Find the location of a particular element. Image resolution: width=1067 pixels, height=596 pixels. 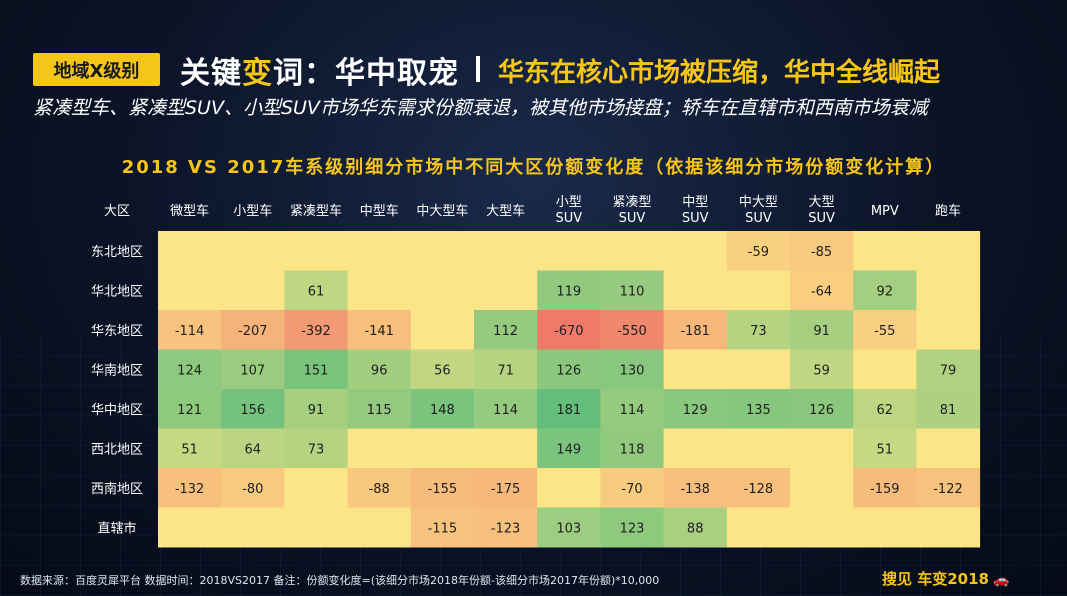

title-suffix: 词：华中取宠 is located at coordinates (366, 73).